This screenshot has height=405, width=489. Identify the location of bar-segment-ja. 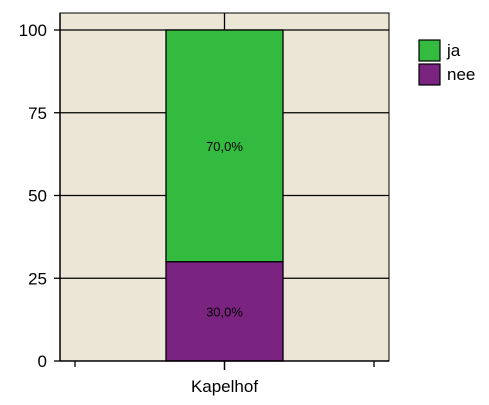
(224, 146).